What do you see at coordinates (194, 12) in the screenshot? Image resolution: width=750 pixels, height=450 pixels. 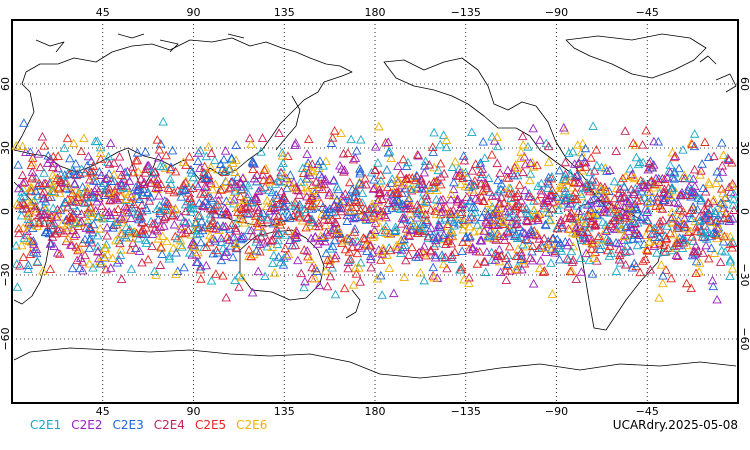 I see `top-tick-label: 90` at bounding box center [194, 12].